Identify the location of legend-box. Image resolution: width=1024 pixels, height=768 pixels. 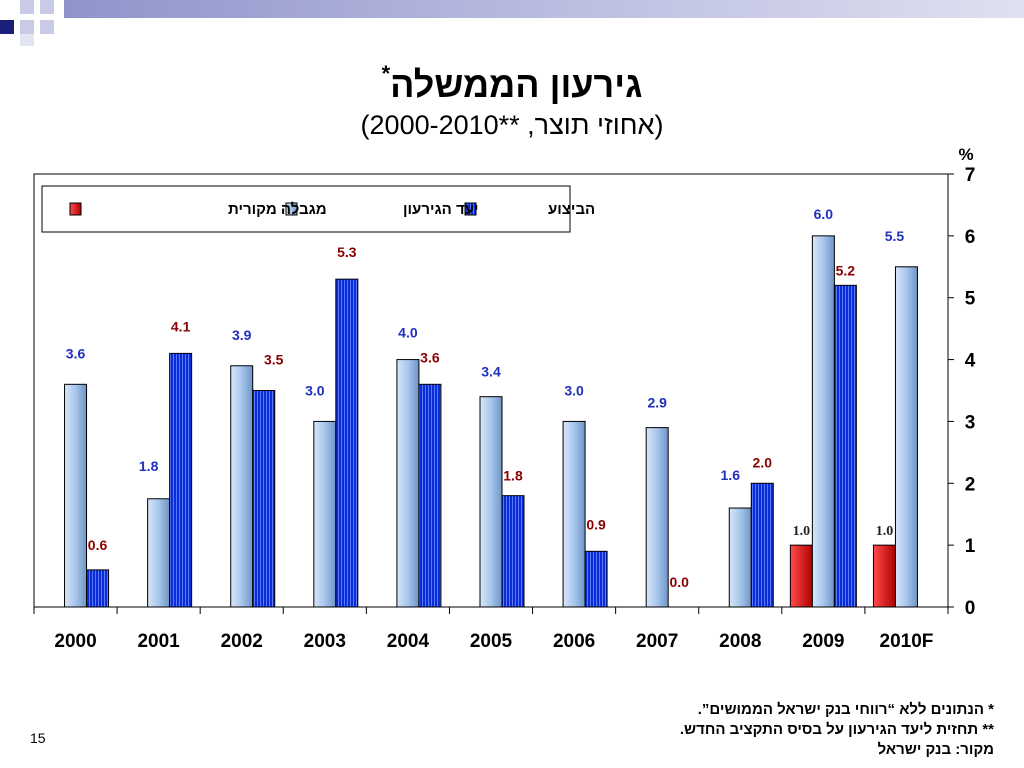
(306, 209).